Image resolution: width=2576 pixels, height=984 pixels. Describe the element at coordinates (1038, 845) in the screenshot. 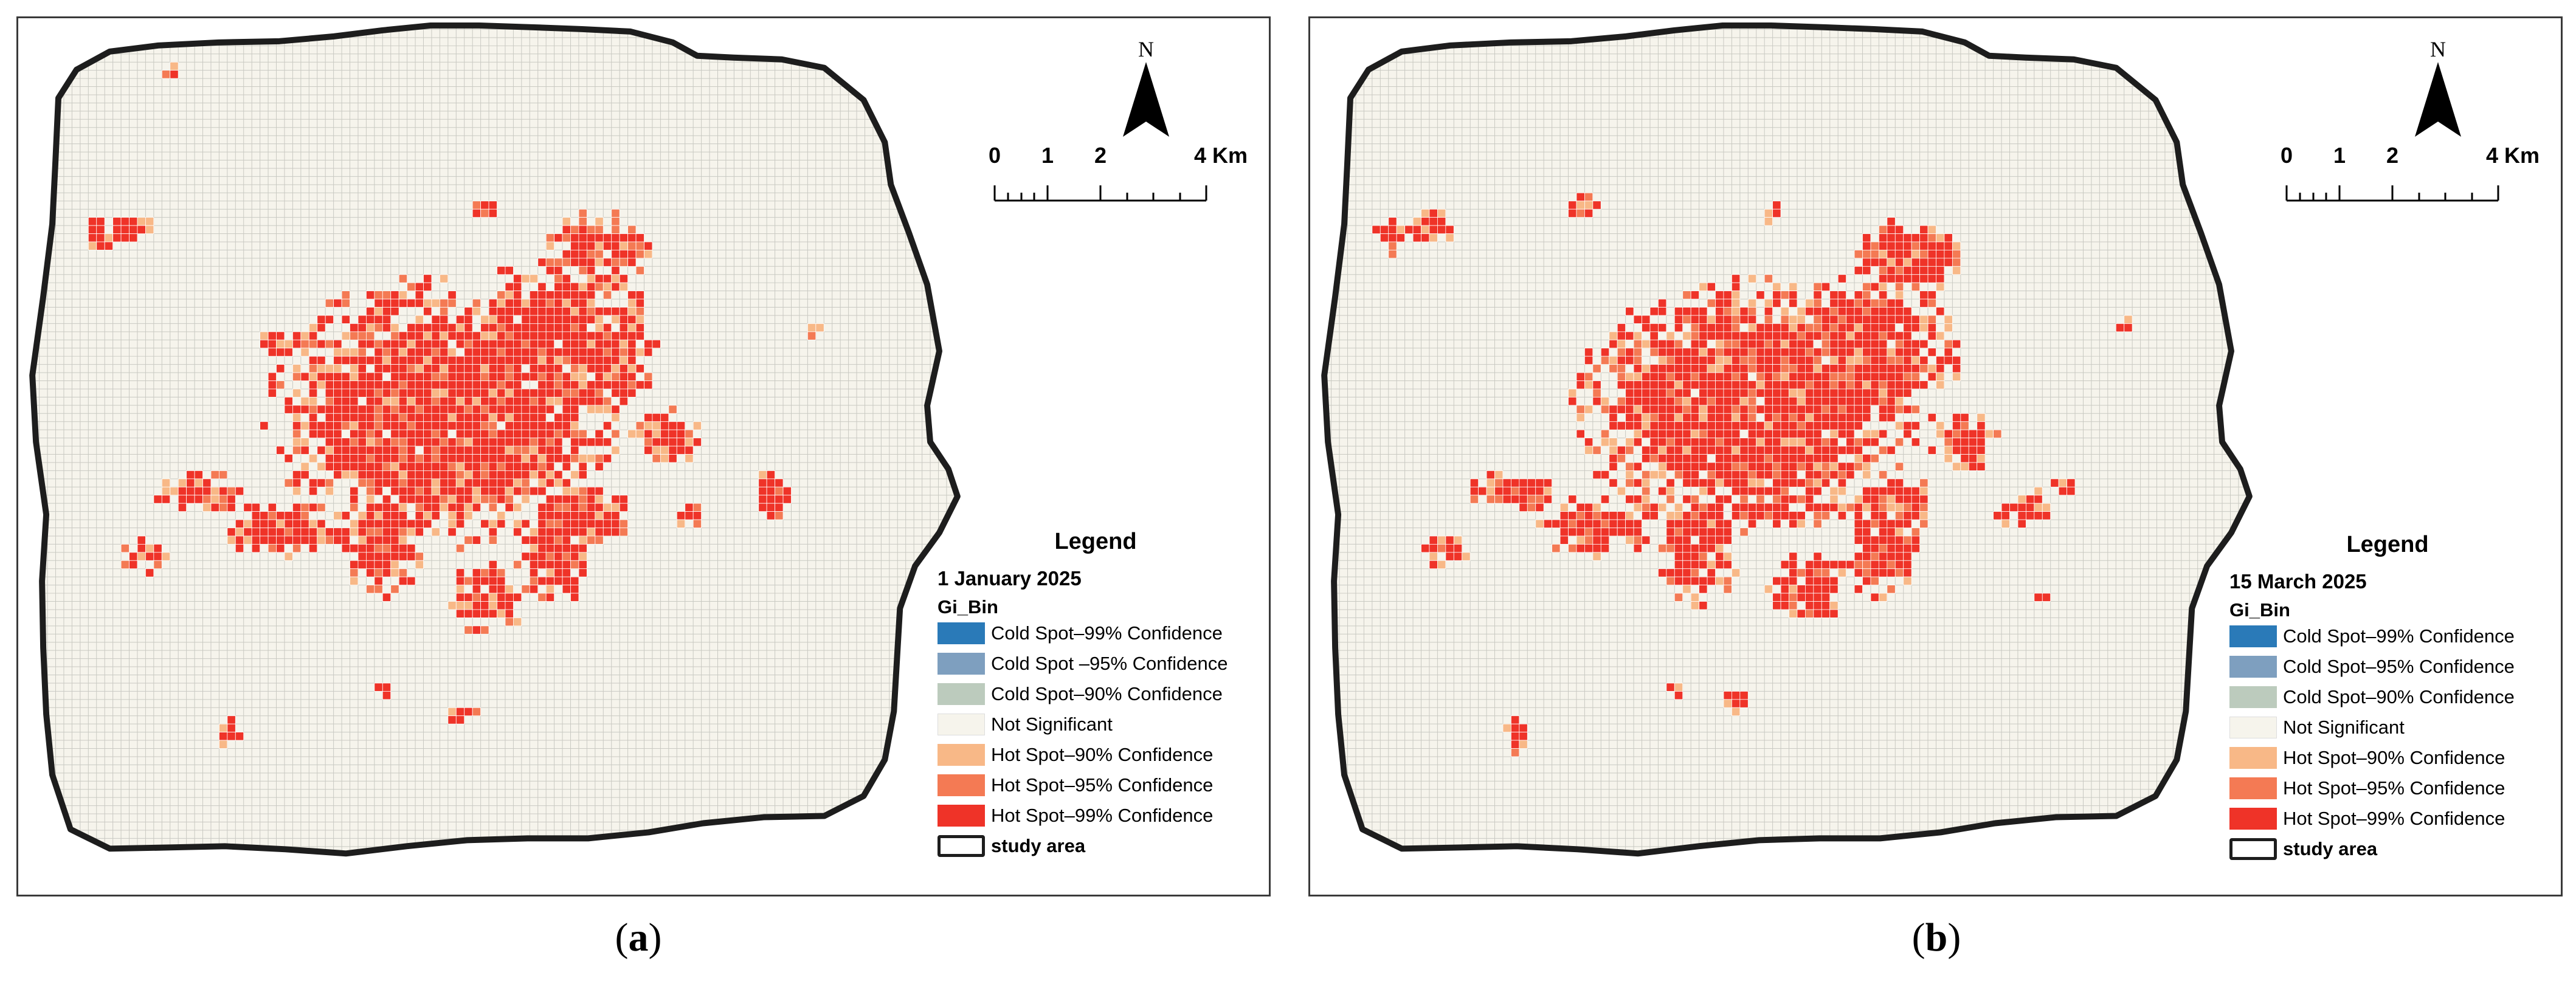

I see `legend-label: study area` at that location.